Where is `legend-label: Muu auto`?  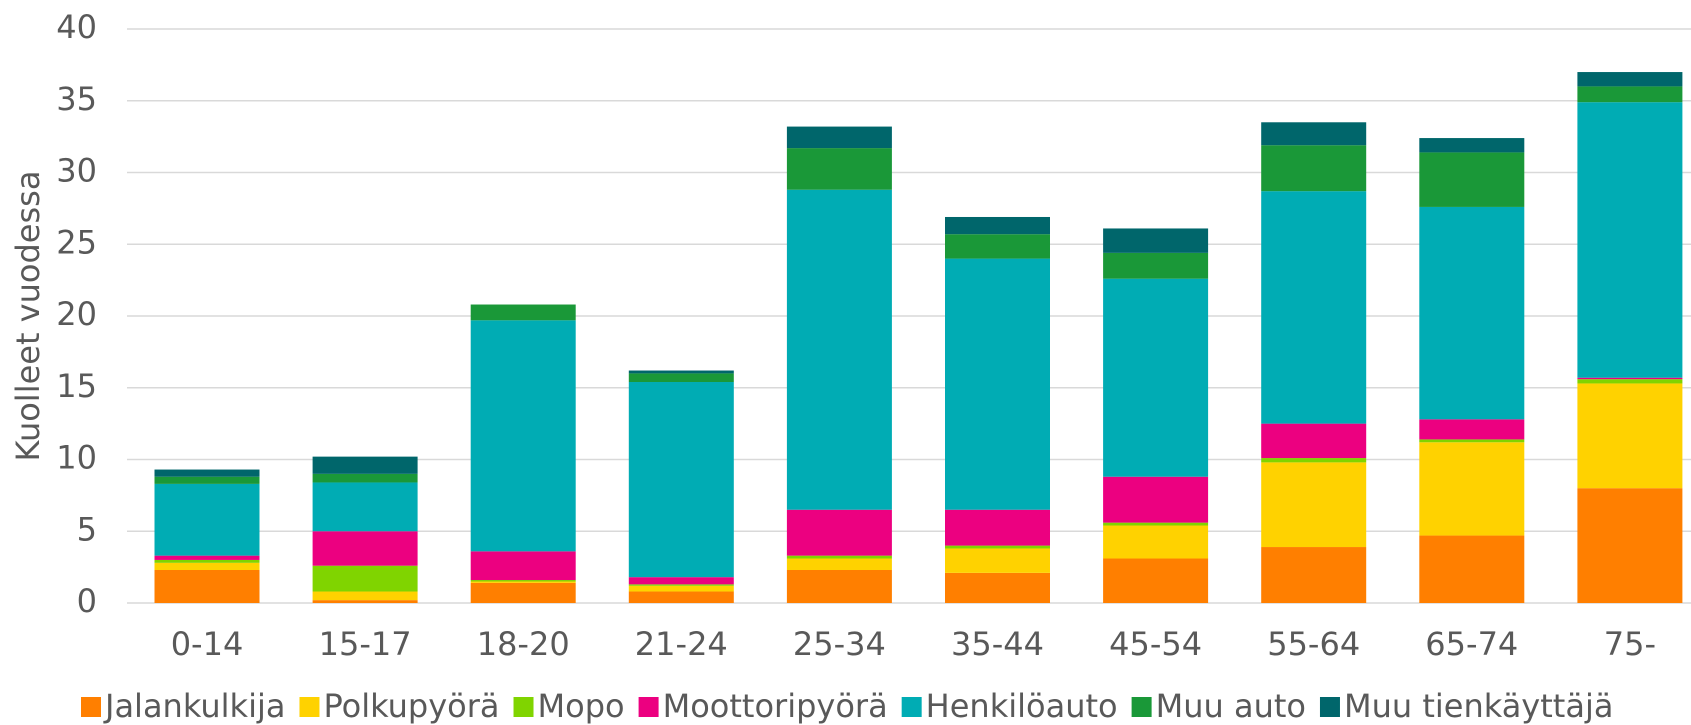 legend-label: Muu auto is located at coordinates (1231, 706).